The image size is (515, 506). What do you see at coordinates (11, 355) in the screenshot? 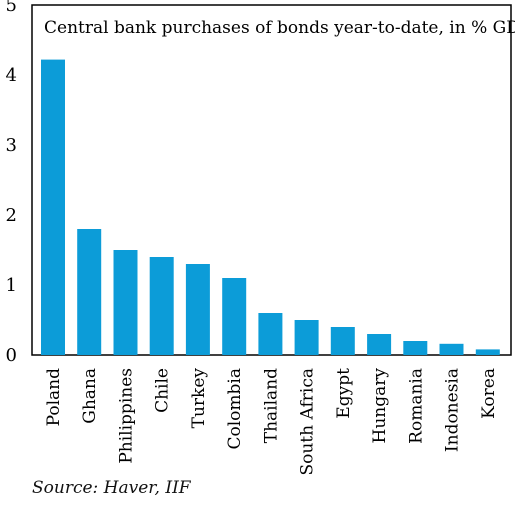
I see `y-tick-label: 0` at bounding box center [11, 355].